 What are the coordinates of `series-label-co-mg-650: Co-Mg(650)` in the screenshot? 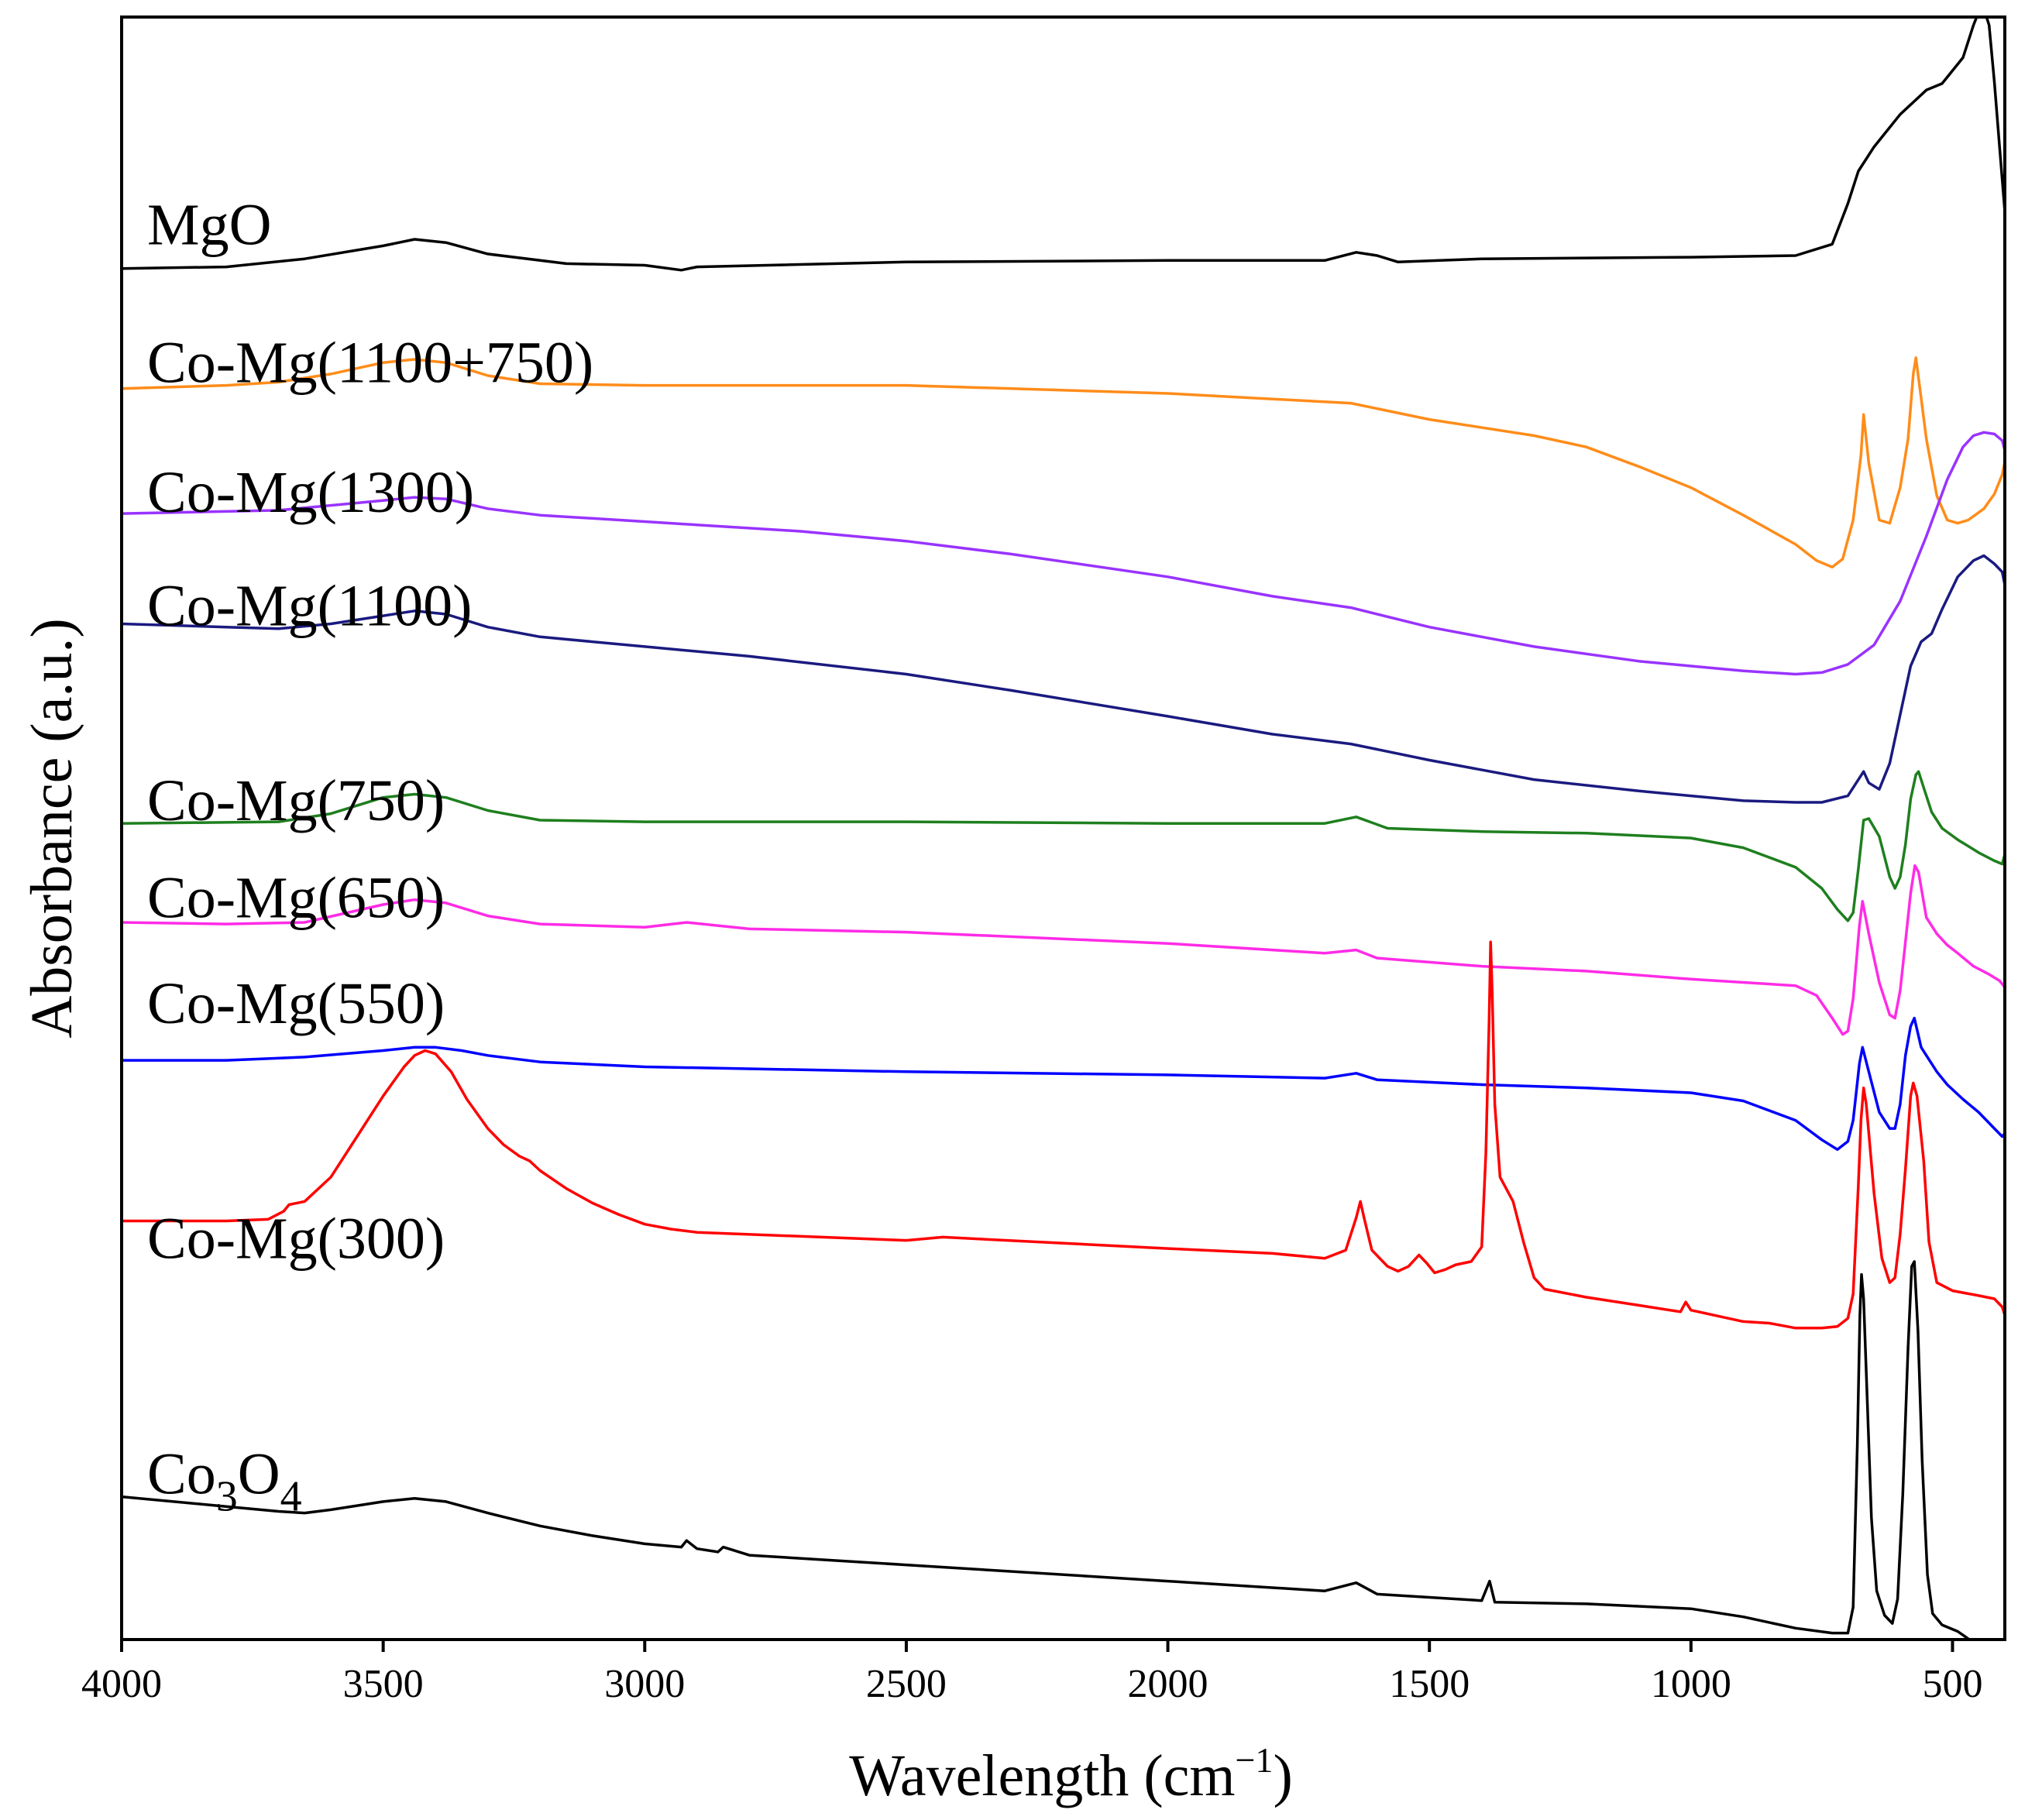 It's located at (296, 899).